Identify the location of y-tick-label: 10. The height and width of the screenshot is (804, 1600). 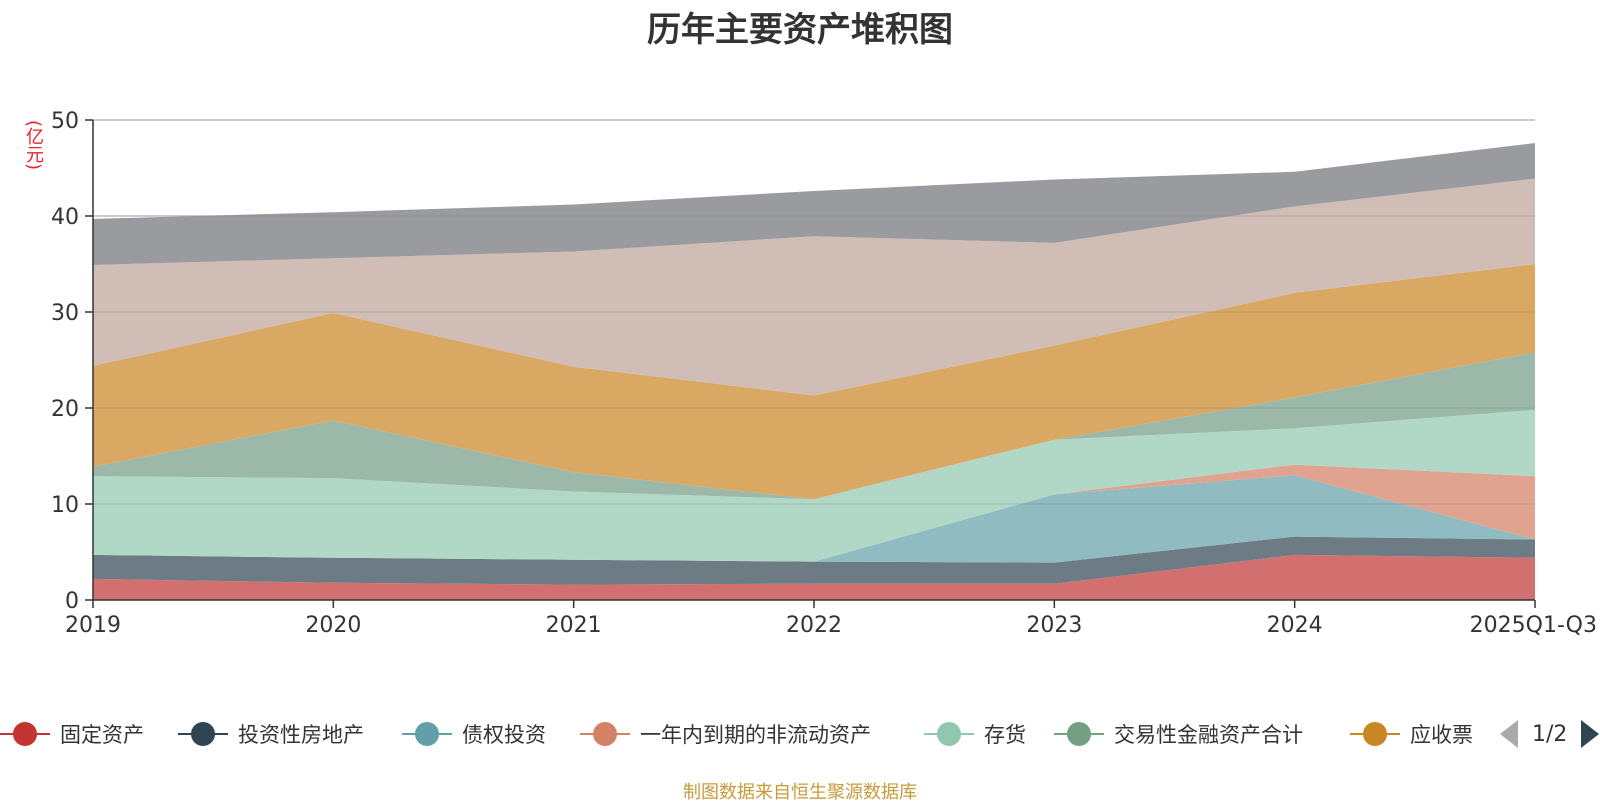
(65, 505).